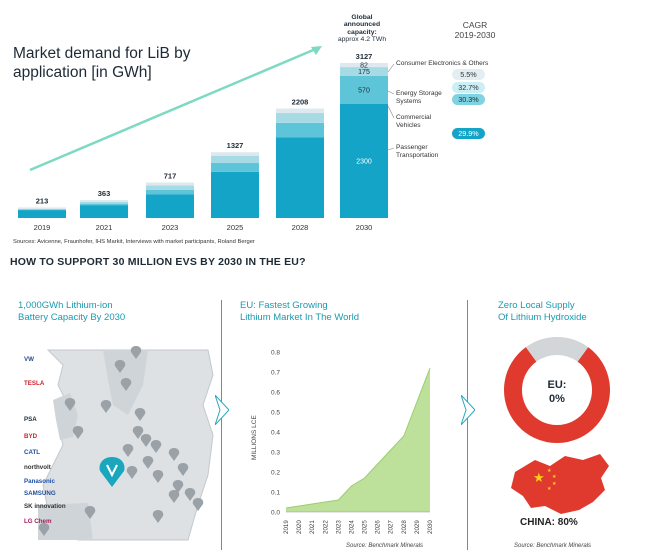  I want to click on x-tick-2022: 2022, so click(325, 527).